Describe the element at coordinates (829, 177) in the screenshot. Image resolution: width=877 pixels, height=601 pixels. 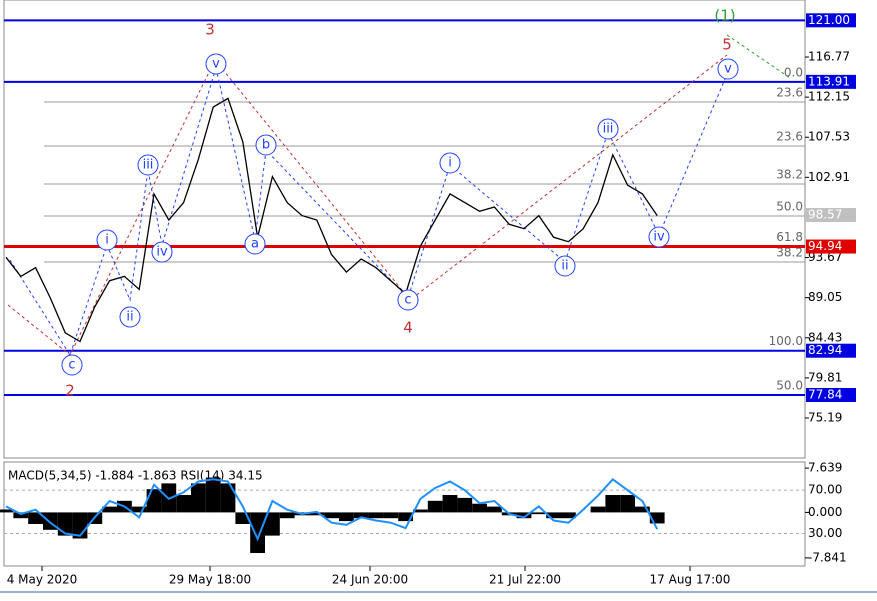
I see `y-tick-label: 102.91` at that location.